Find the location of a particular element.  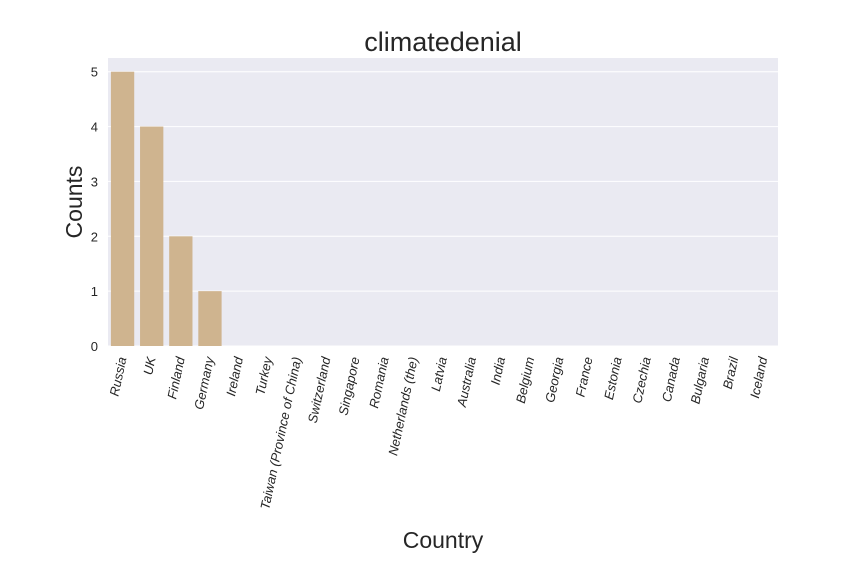

x-tick-label: Bulgaria is located at coordinates (700, 381).